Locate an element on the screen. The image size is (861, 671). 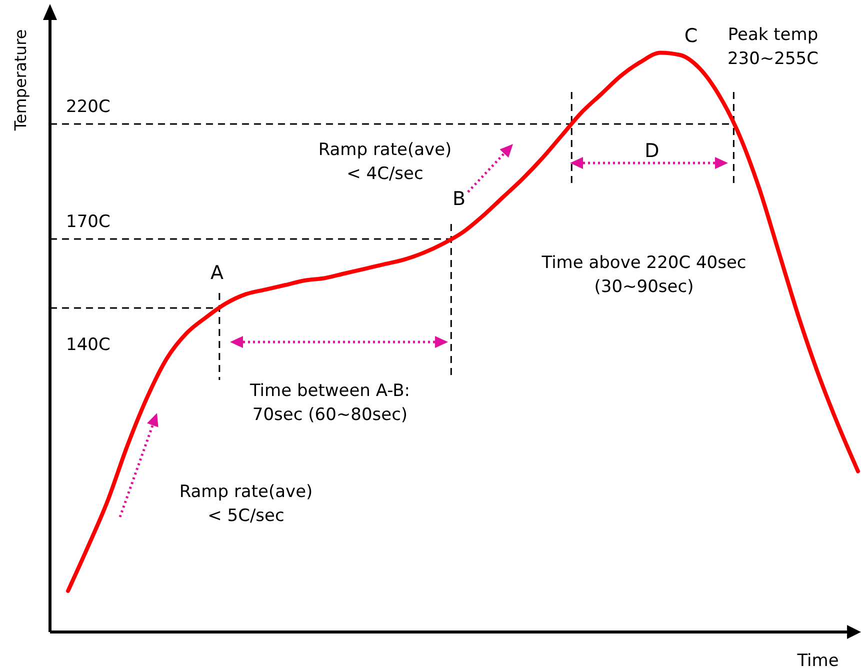
annotation: Ramp rate(ave) < 4C/sec is located at coordinates (385, 162).